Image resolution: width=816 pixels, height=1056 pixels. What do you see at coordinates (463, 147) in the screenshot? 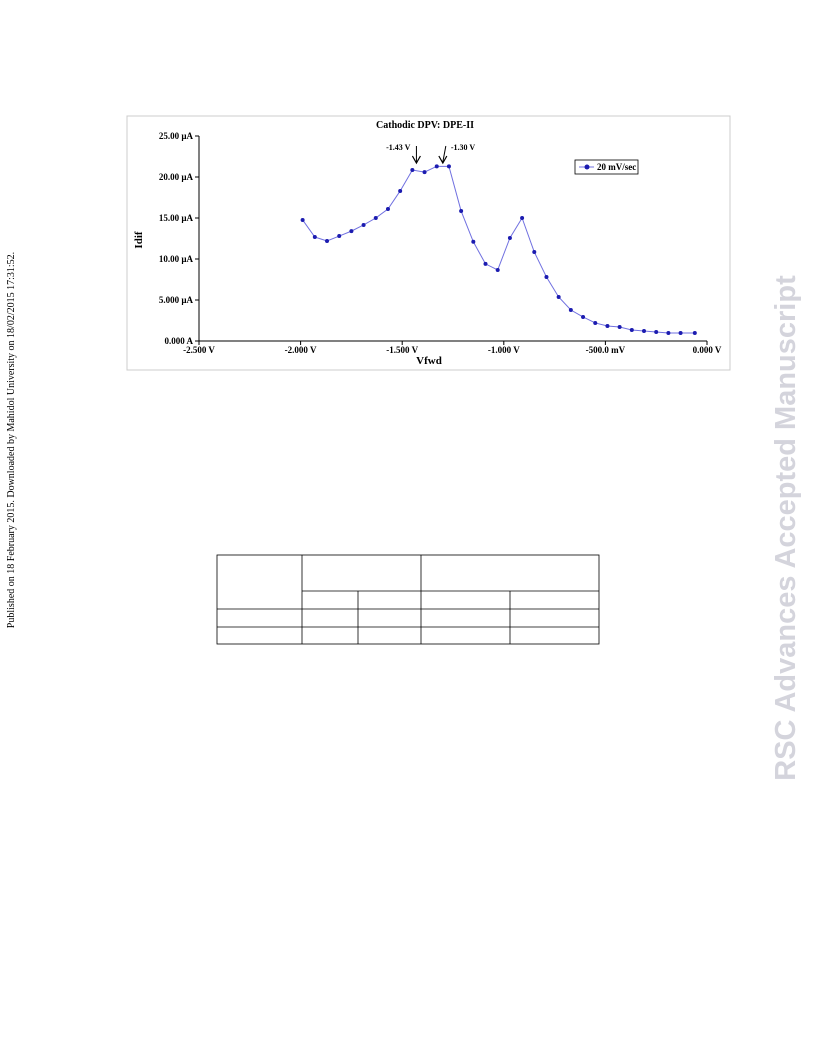
I see `annotation: -1.30 V` at bounding box center [463, 147].